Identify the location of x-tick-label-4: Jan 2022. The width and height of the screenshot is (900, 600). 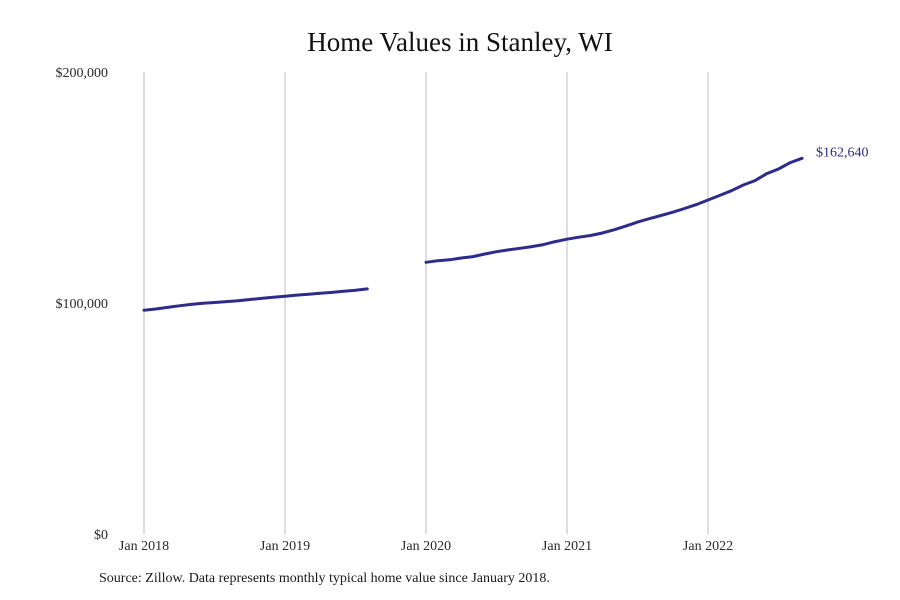
(708, 546).